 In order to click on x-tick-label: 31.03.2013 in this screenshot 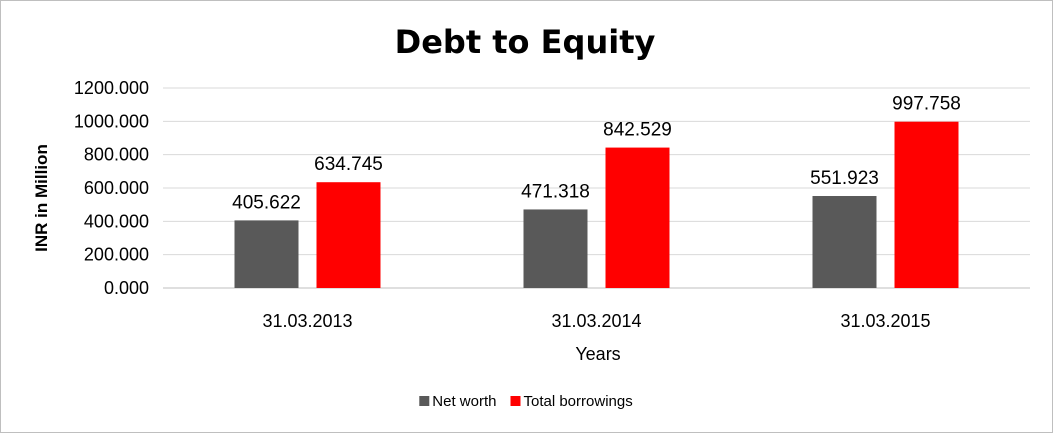, I will do `click(307, 321)`.